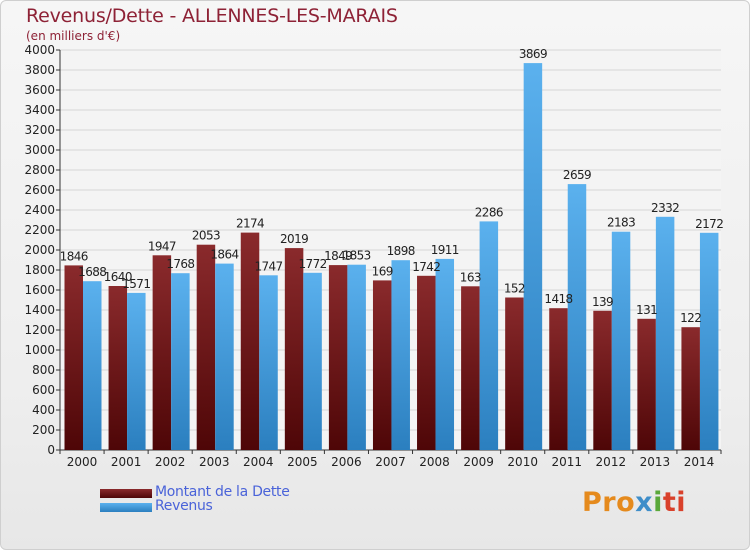  Describe the element at coordinates (655, 462) in the screenshot. I see `x-tick-label: 2013` at that location.